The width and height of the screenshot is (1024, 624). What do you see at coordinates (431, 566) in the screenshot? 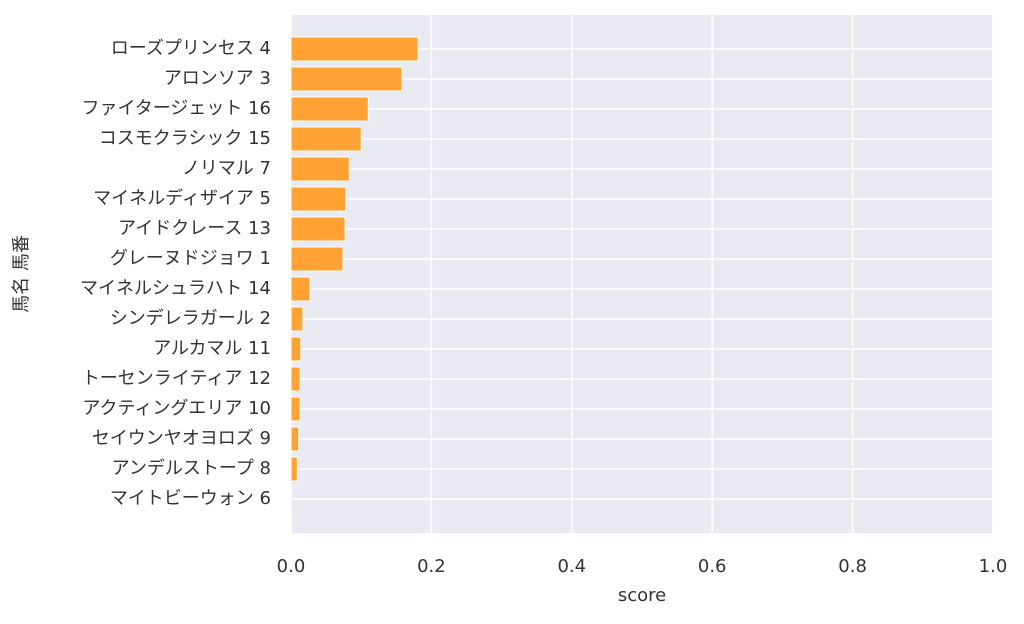
I see `x-tick-label: 0.2` at bounding box center [431, 566].